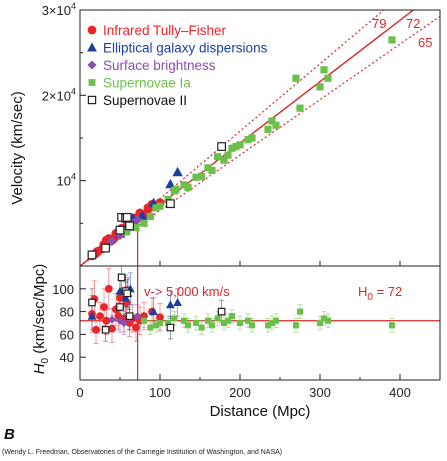  I want to click on legend-label-elliptical: Elliptical galaxy dispersions, so click(185, 48).